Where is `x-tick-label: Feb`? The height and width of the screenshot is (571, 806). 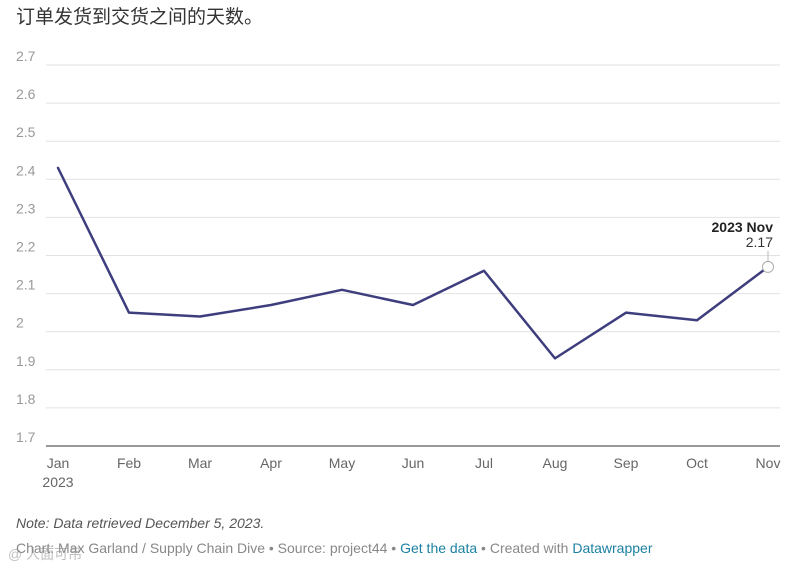 x-tick-label: Feb is located at coordinates (129, 463).